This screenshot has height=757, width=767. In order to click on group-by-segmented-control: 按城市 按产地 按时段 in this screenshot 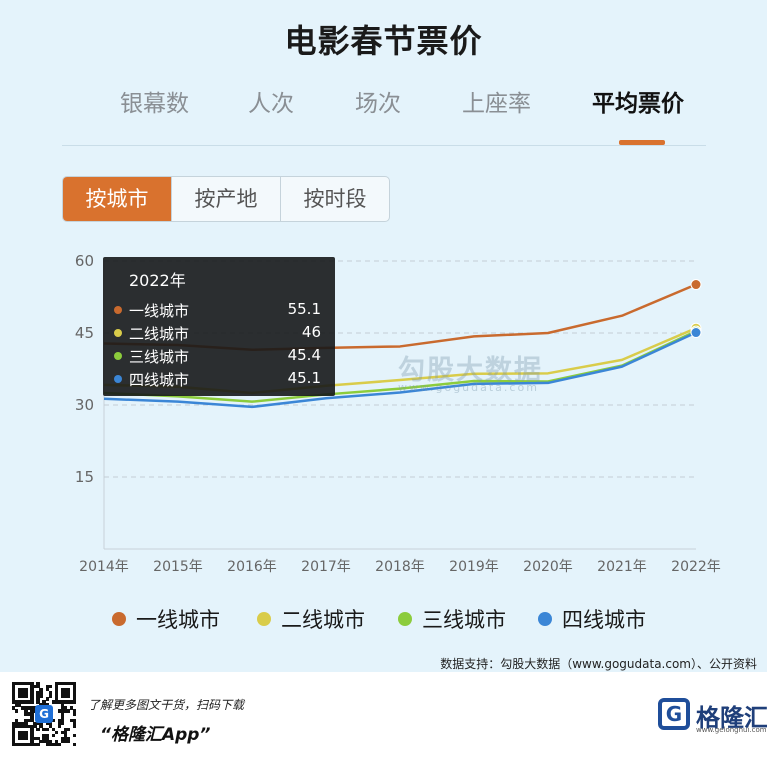, I will do `click(226, 199)`.